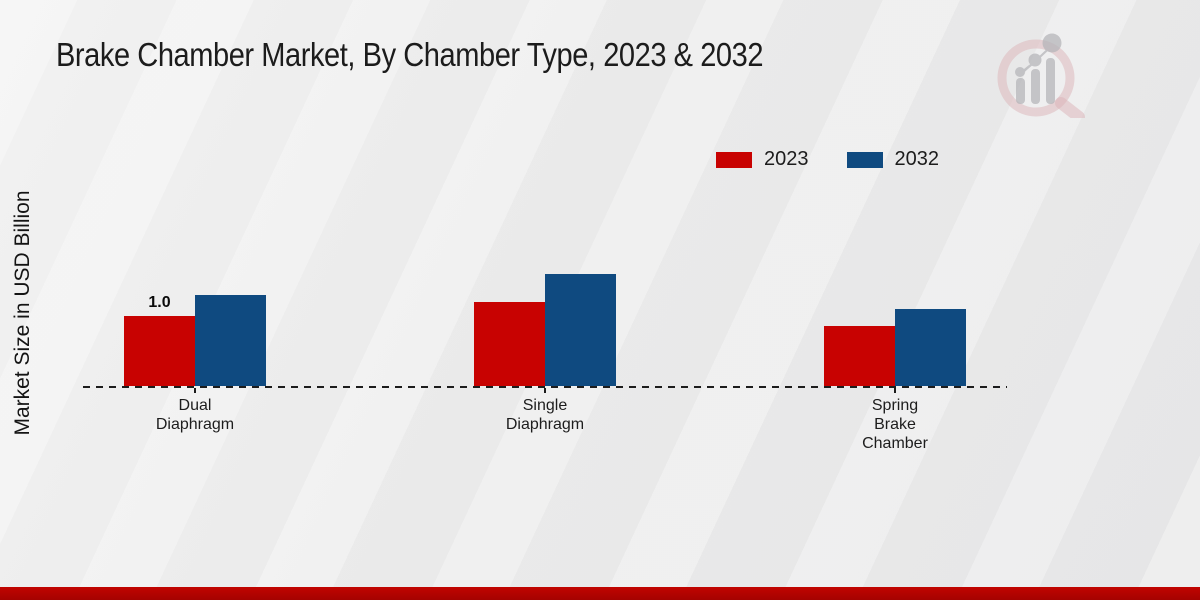 This screenshot has width=1200, height=600. Describe the element at coordinates (195, 415) in the screenshot. I see `category-label-dual-diaphragm: Dual Diaphragm` at that location.